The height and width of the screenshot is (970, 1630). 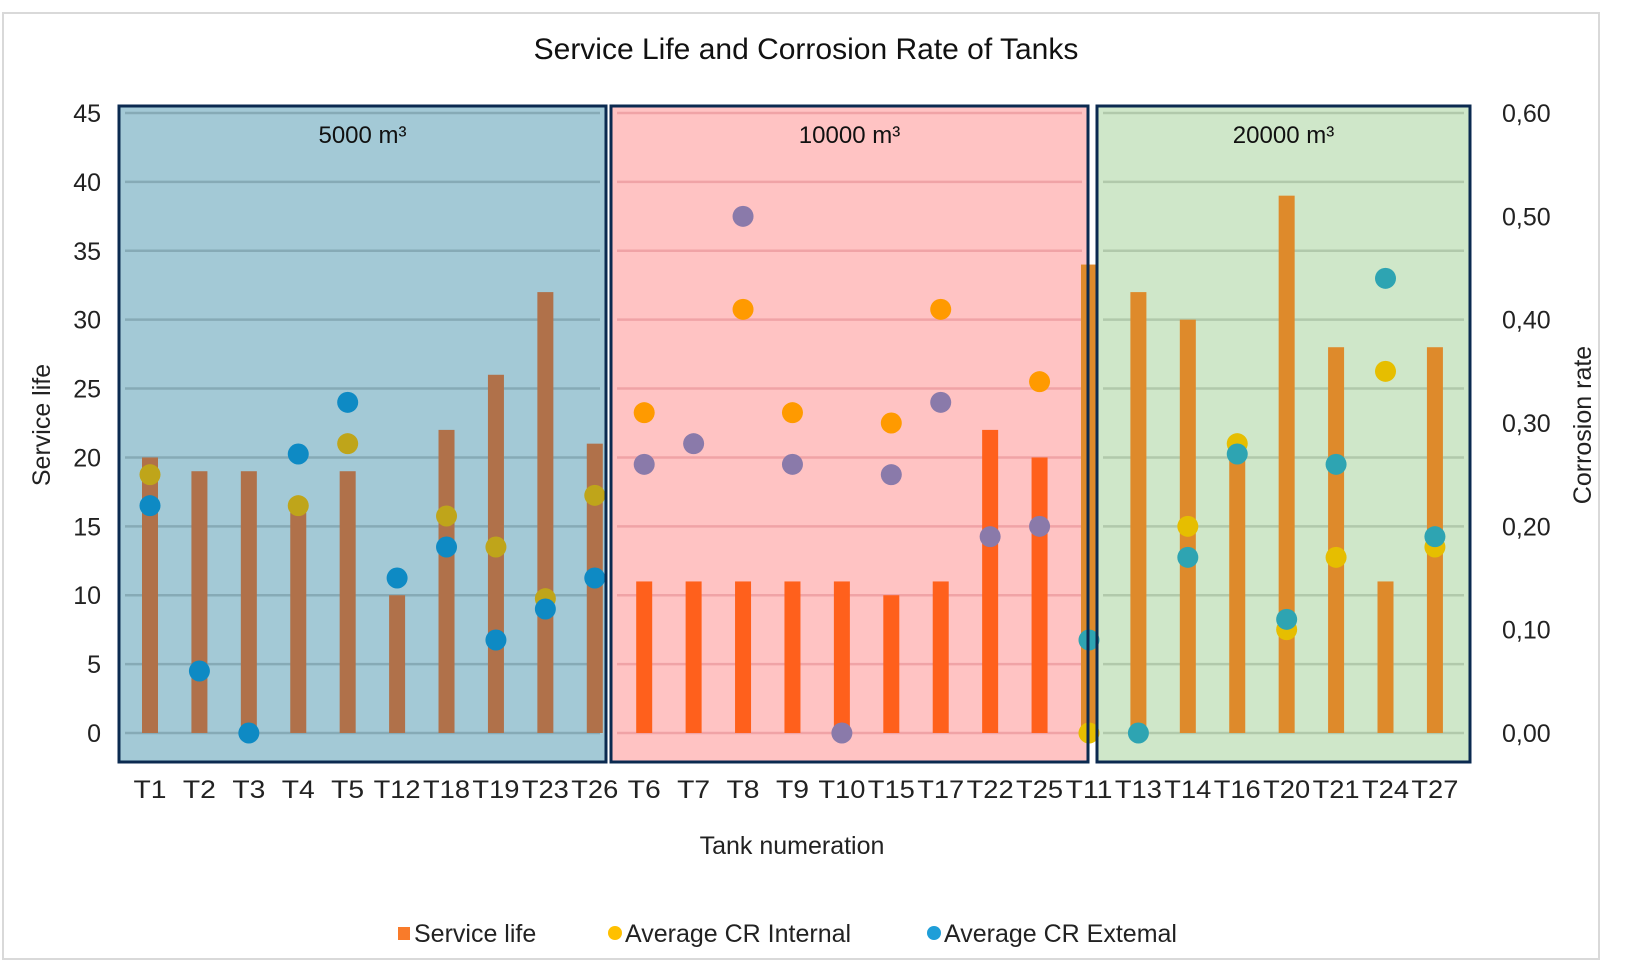 What do you see at coordinates (1435, 537) in the screenshot?
I see `external-cr-point-T27` at bounding box center [1435, 537].